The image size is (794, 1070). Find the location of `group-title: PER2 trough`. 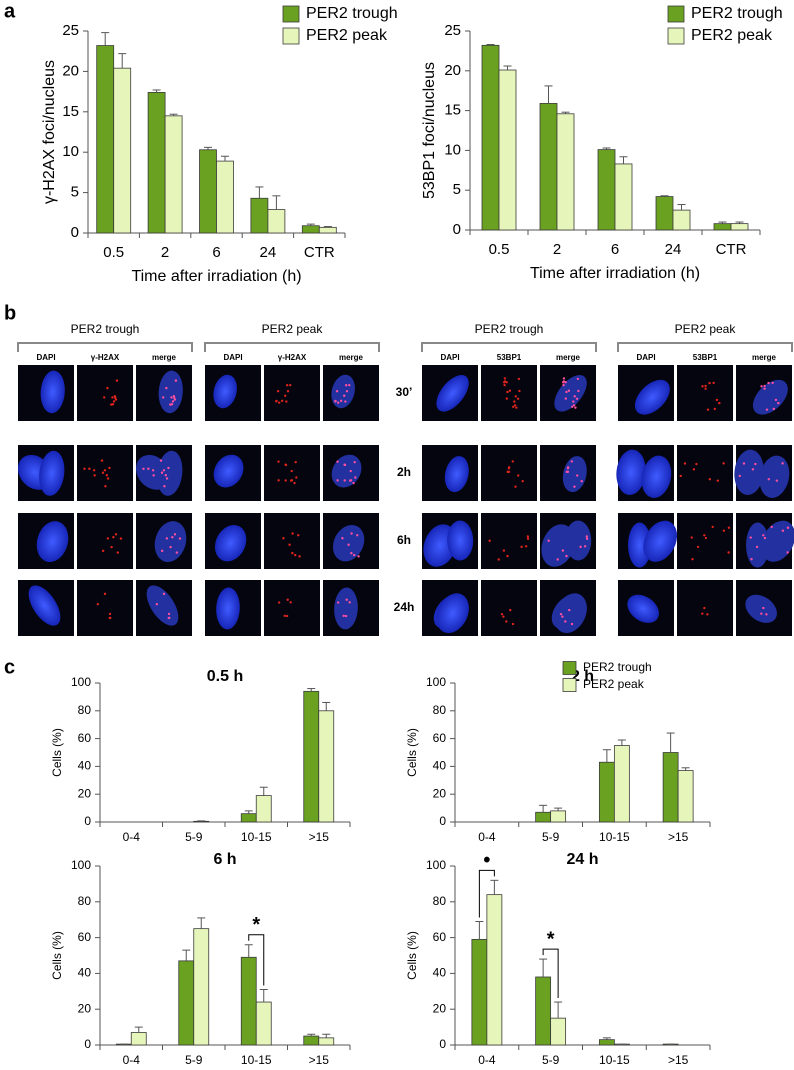

group-title: PER2 trough is located at coordinates (509, 329).